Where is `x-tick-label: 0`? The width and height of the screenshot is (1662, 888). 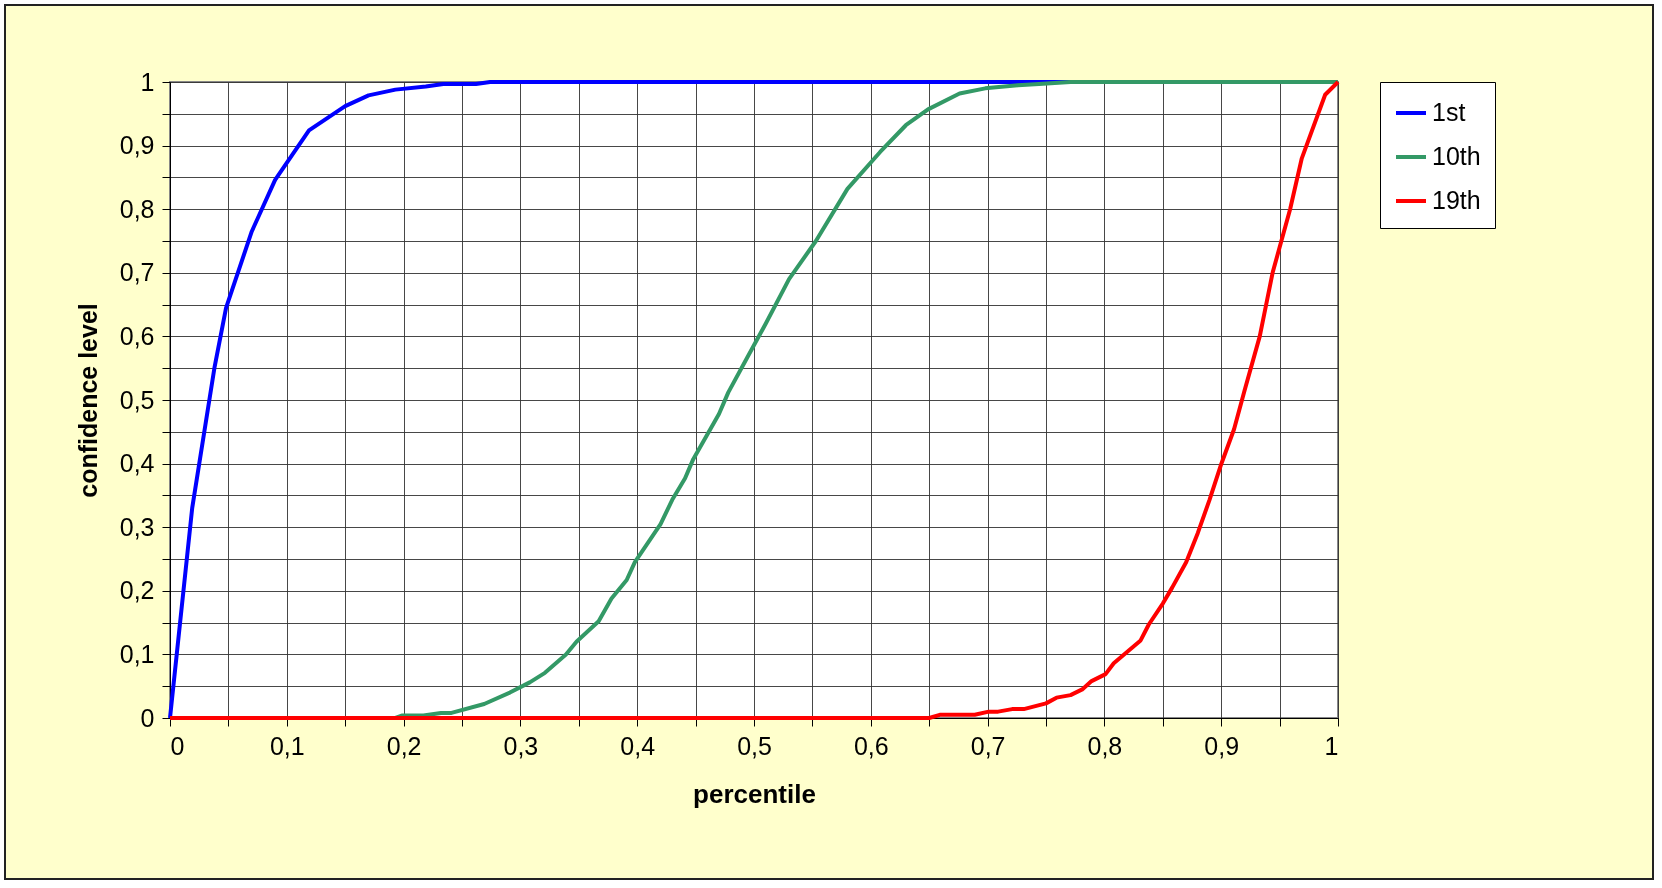
x-tick-label: 0 is located at coordinates (177, 745).